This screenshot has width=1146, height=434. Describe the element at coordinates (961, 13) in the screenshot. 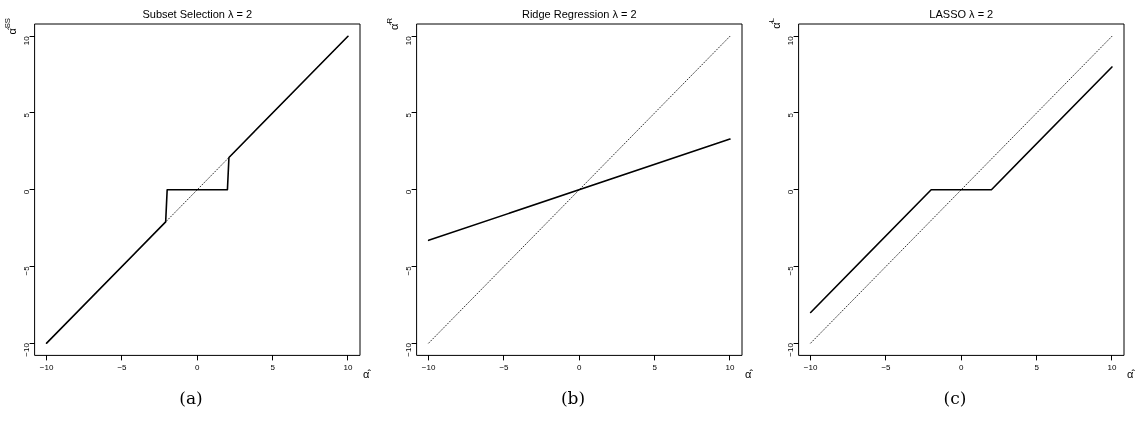

I see `chart-title: LASSO λ = 2` at that location.